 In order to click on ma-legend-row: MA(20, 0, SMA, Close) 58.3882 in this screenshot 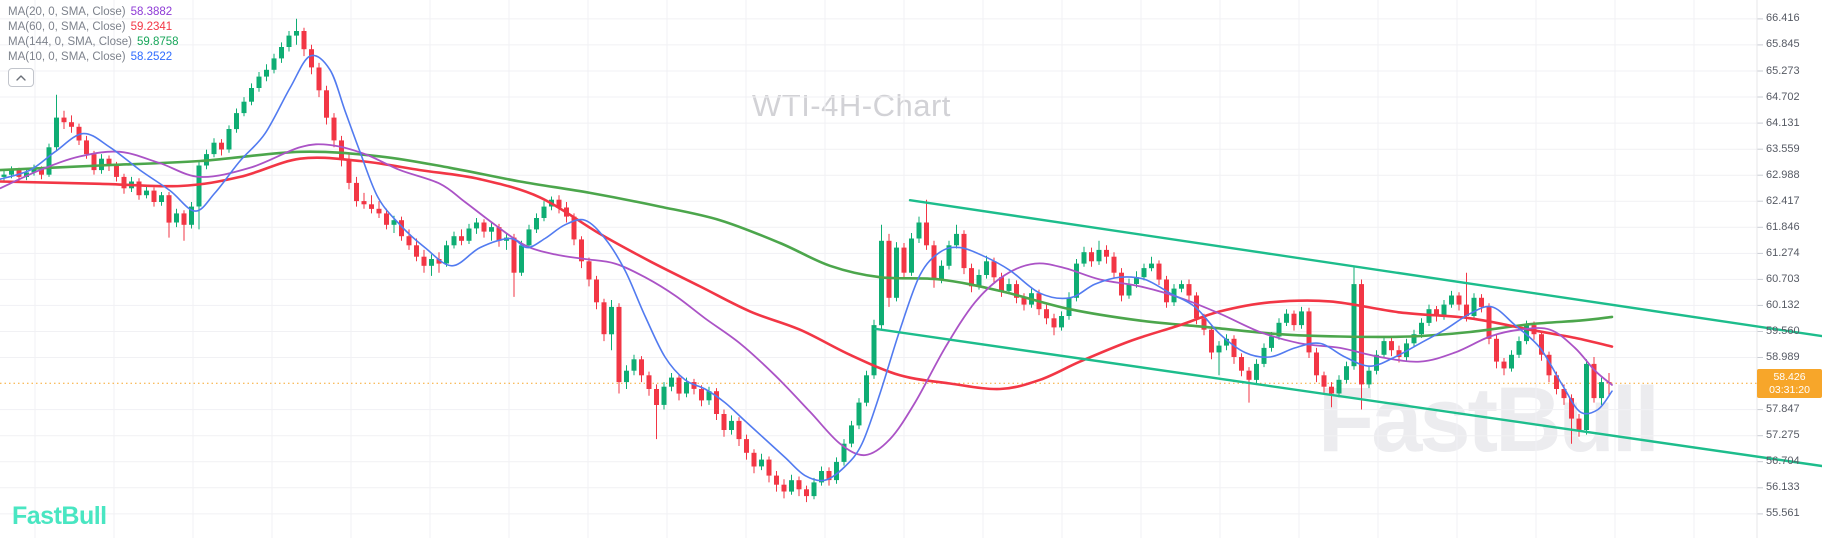, I will do `click(93, 12)`.